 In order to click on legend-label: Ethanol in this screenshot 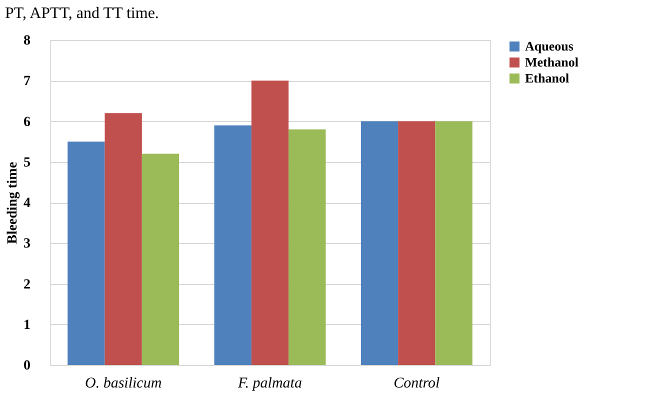, I will do `click(547, 78)`.